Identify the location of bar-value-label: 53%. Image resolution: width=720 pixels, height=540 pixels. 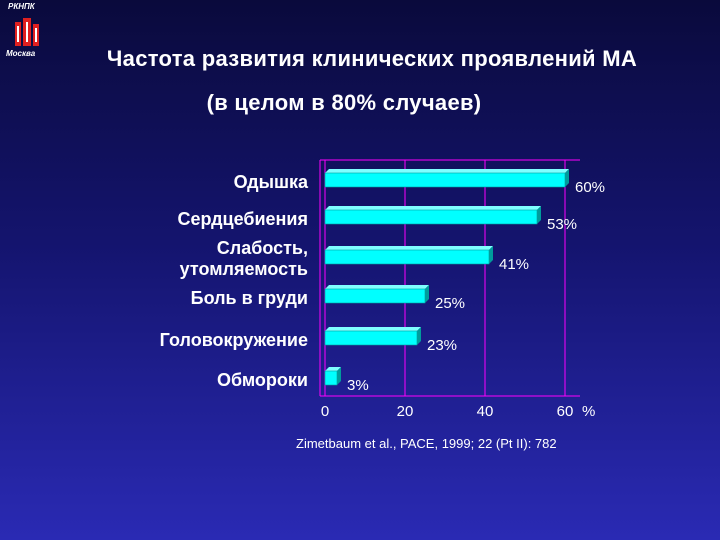
(562, 224).